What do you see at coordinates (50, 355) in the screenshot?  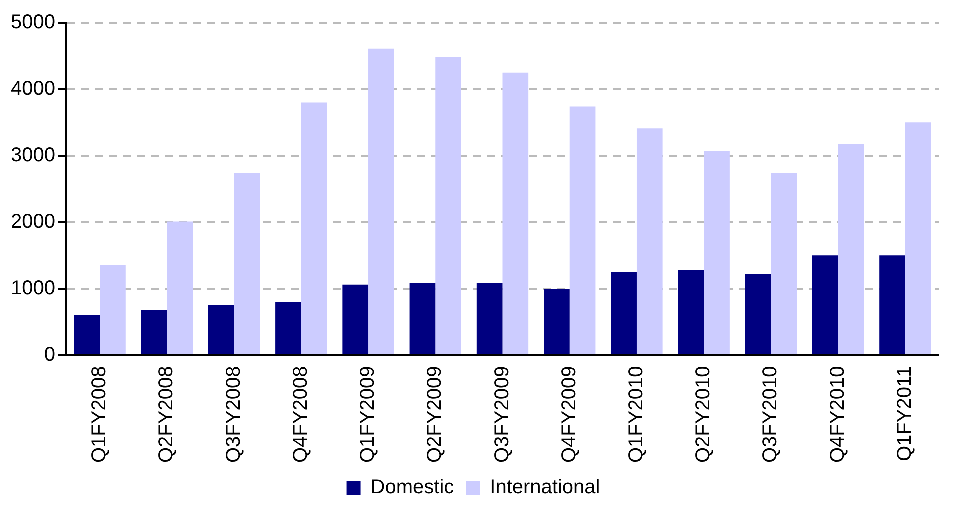 I see `y-tick-label: 0` at bounding box center [50, 355].